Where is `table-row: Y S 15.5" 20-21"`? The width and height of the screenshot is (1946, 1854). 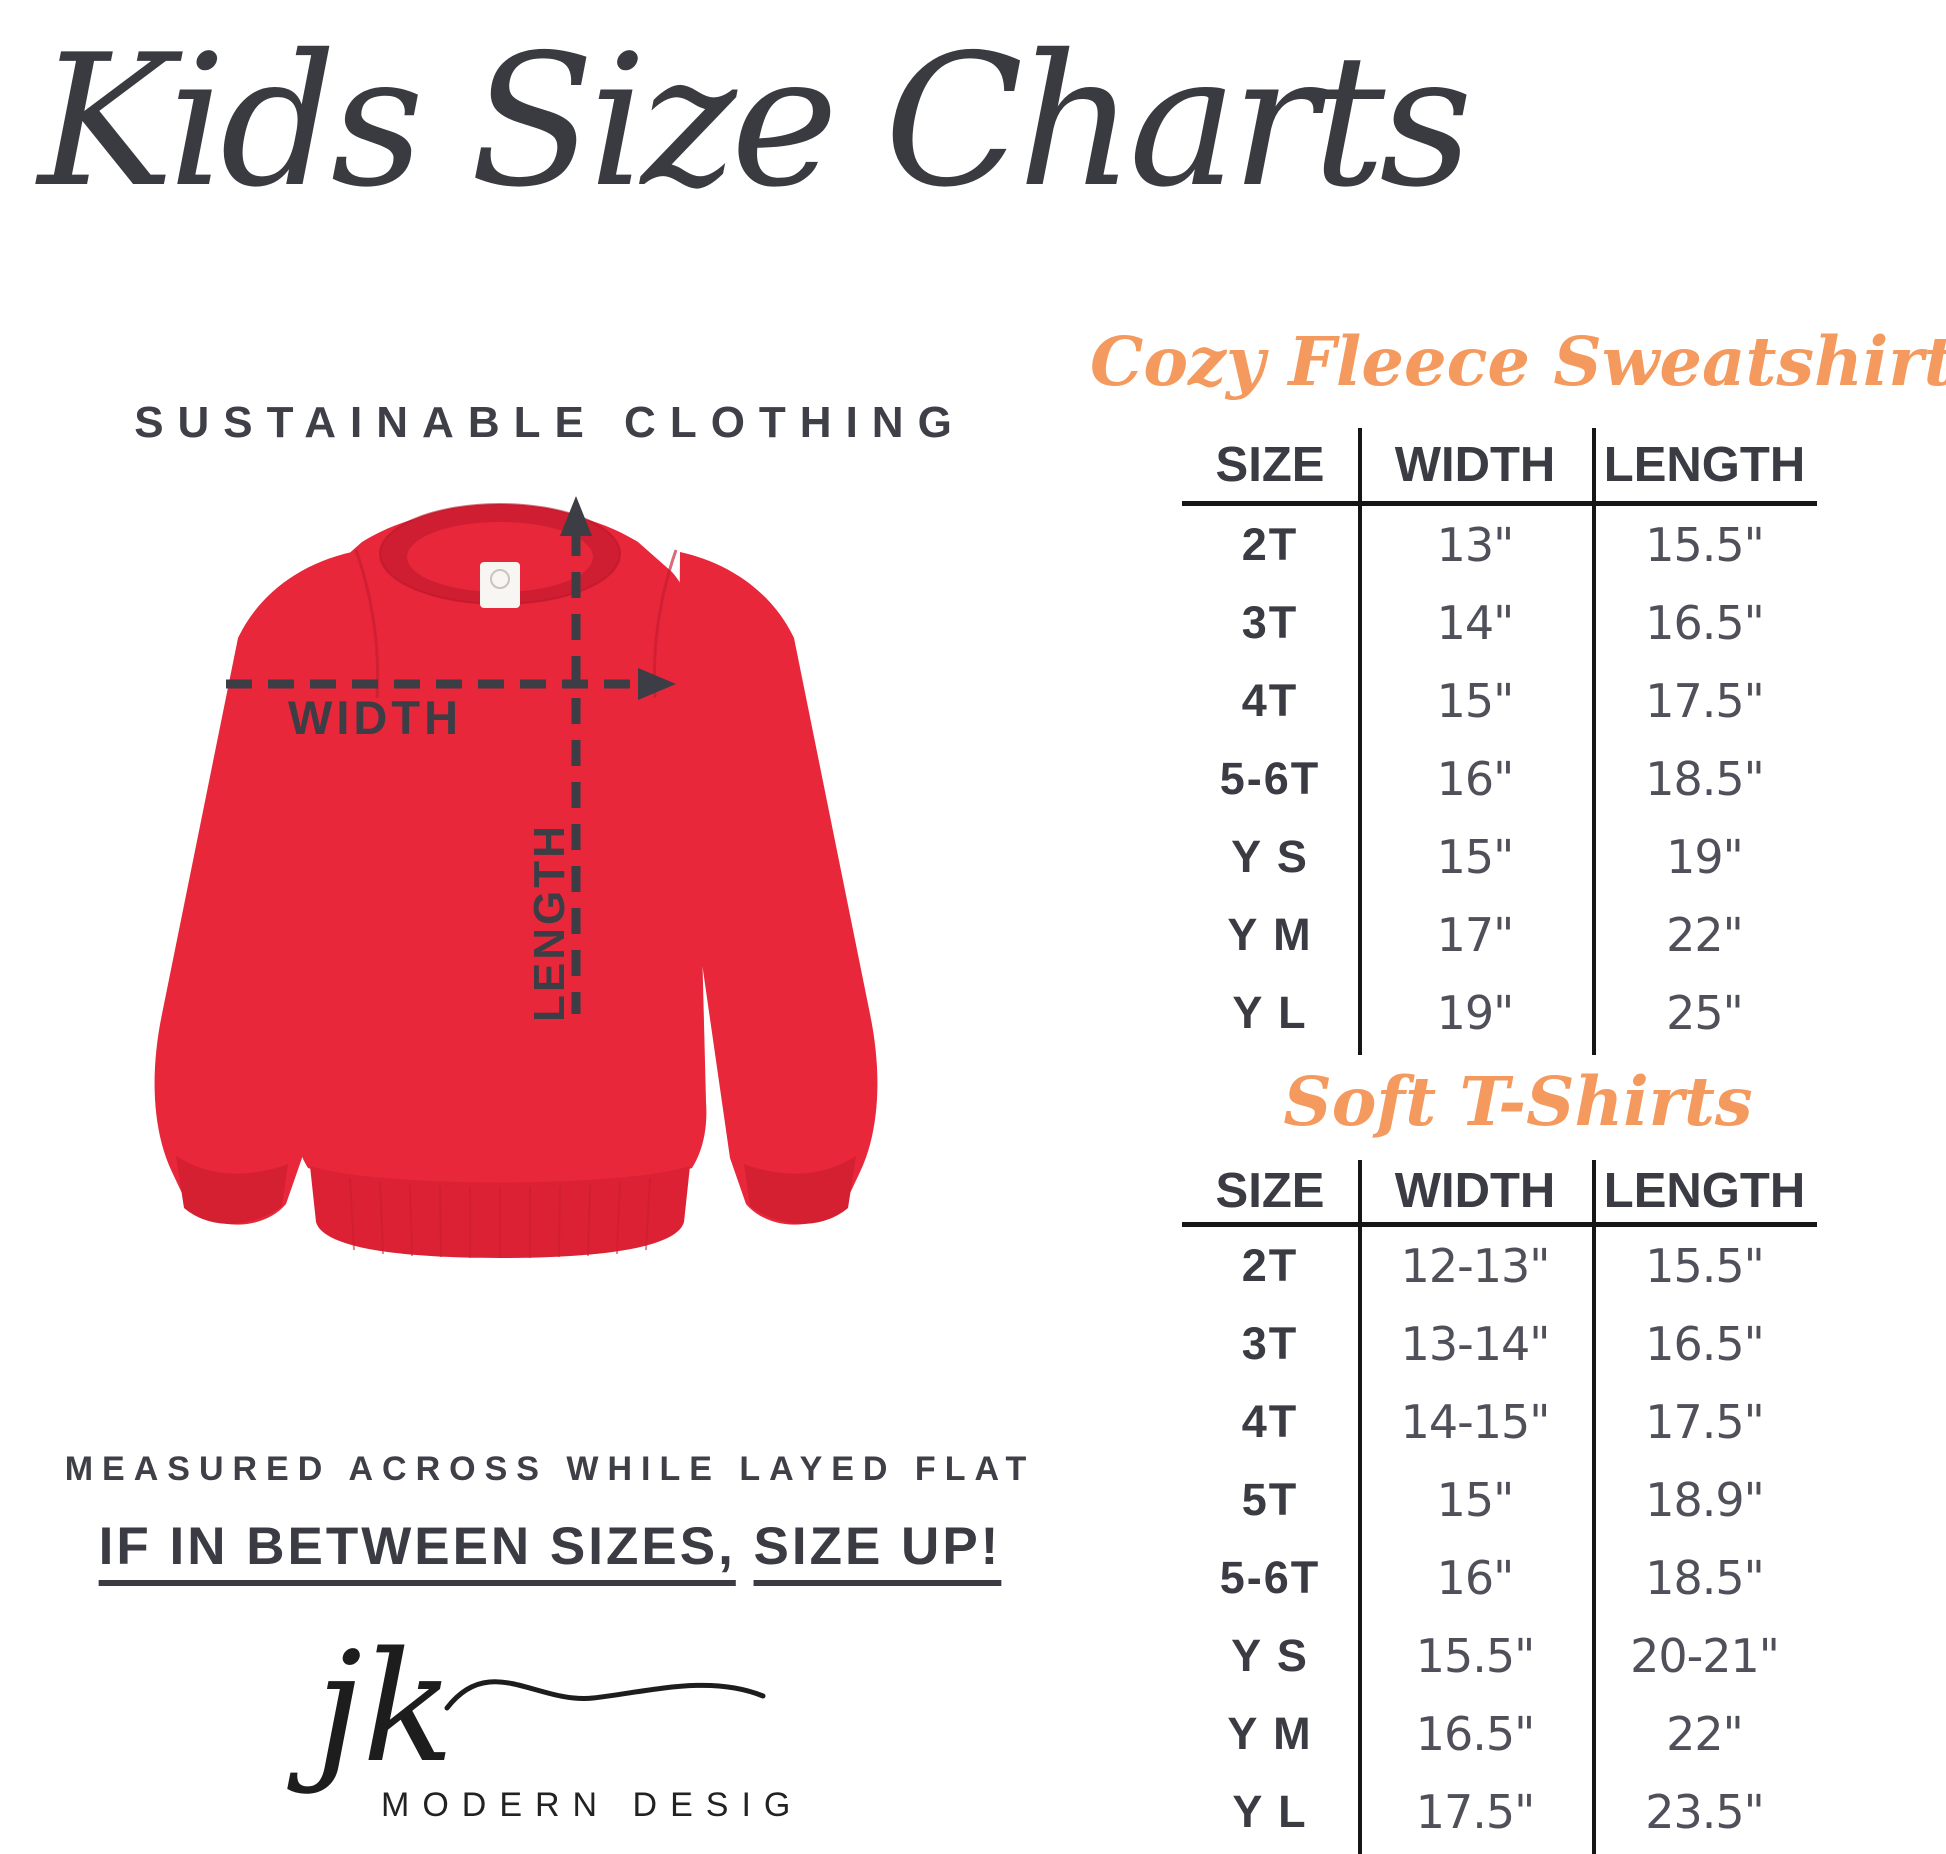 table-row: Y S 15.5" 20-21" is located at coordinates (1499, 1656).